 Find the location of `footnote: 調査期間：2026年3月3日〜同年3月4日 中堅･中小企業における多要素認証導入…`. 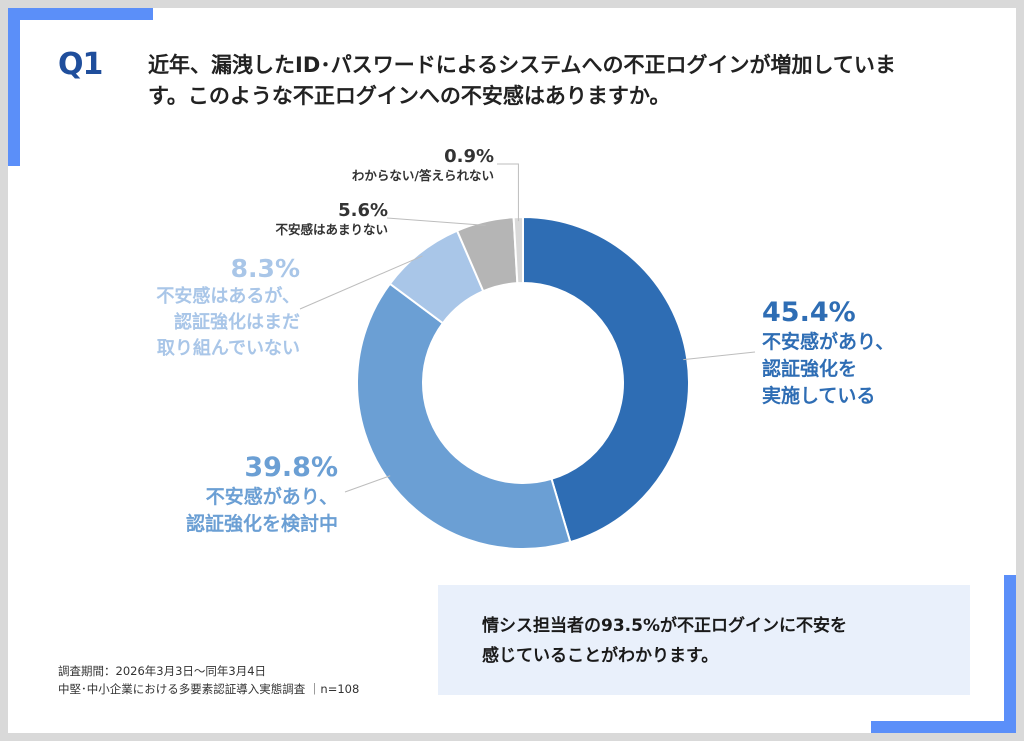

footnote: 調査期間：2026年3月3日〜同年3月4日 中堅･中小企業における多要素認証導入… is located at coordinates (208, 680).